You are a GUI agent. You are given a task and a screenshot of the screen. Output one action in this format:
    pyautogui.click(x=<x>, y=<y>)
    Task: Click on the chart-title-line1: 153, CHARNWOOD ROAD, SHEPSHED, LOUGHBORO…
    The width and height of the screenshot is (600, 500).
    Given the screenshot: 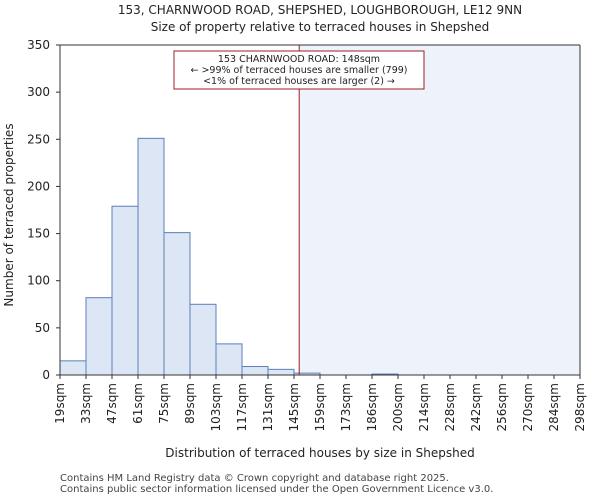 What is the action you would take?
    pyautogui.click(x=320, y=10)
    